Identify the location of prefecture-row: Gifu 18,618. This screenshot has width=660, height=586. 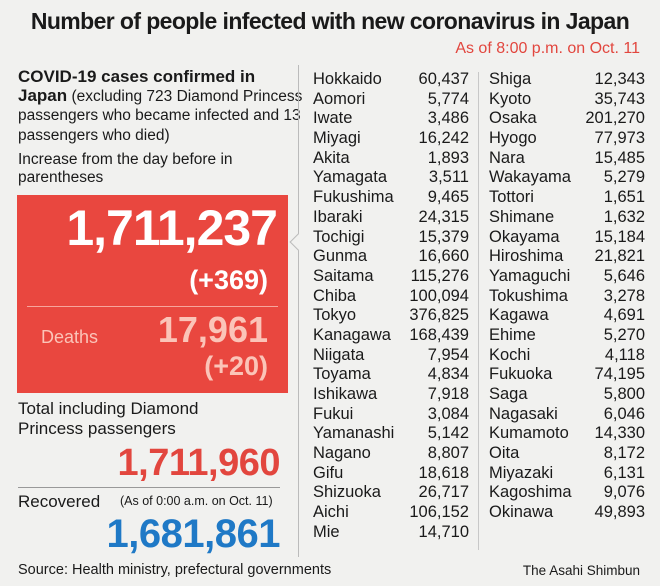
(391, 474).